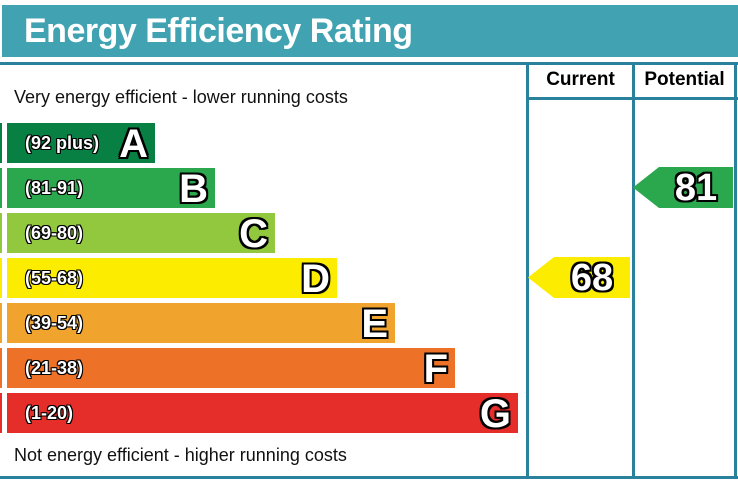 The width and height of the screenshot is (738, 483). What do you see at coordinates (253, 234) in the screenshot?
I see `band-letter: C` at bounding box center [253, 234].